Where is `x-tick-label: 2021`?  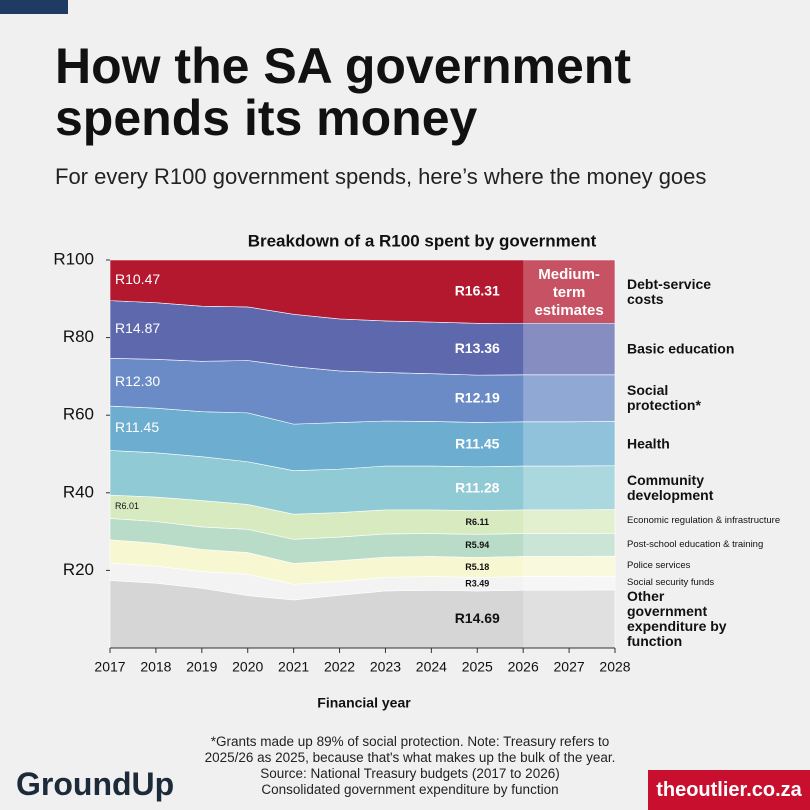
x-tick-label: 2021 is located at coordinates (293, 667).